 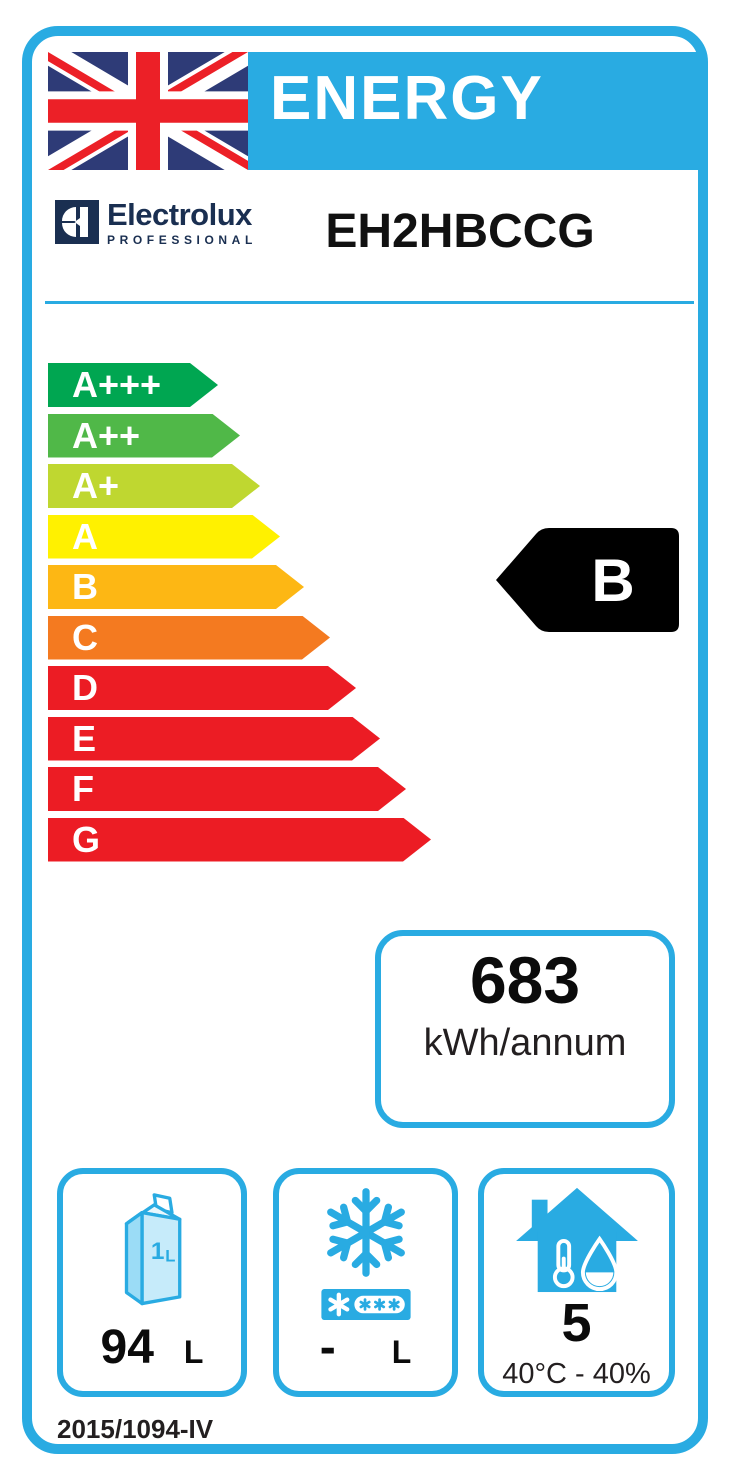 I want to click on rating-bar-row: E, so click(x=239, y=739).